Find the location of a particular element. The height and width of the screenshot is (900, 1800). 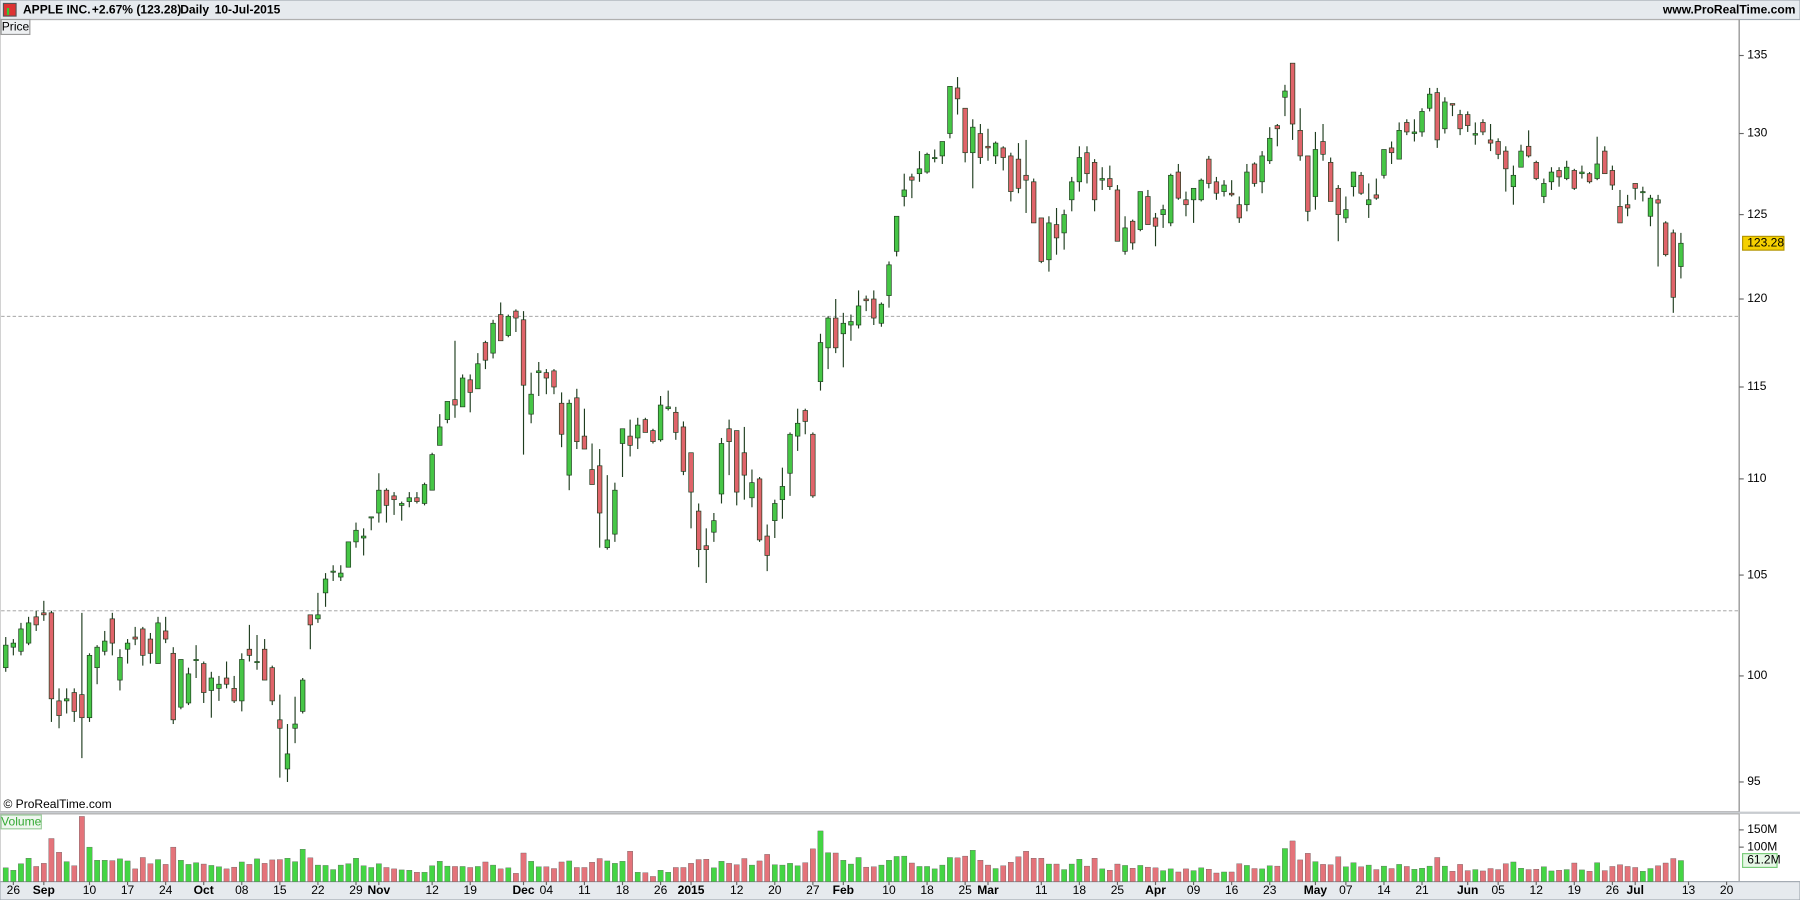

price-label-box is located at coordinates (15, 27).